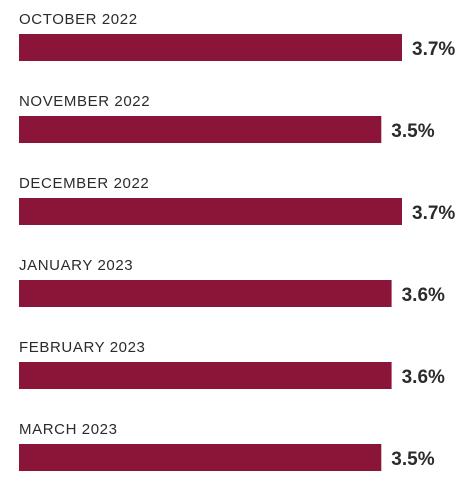 The image size is (472, 483). What do you see at coordinates (84, 101) in the screenshot?
I see `category-label: NOVEMBER 2022` at bounding box center [84, 101].